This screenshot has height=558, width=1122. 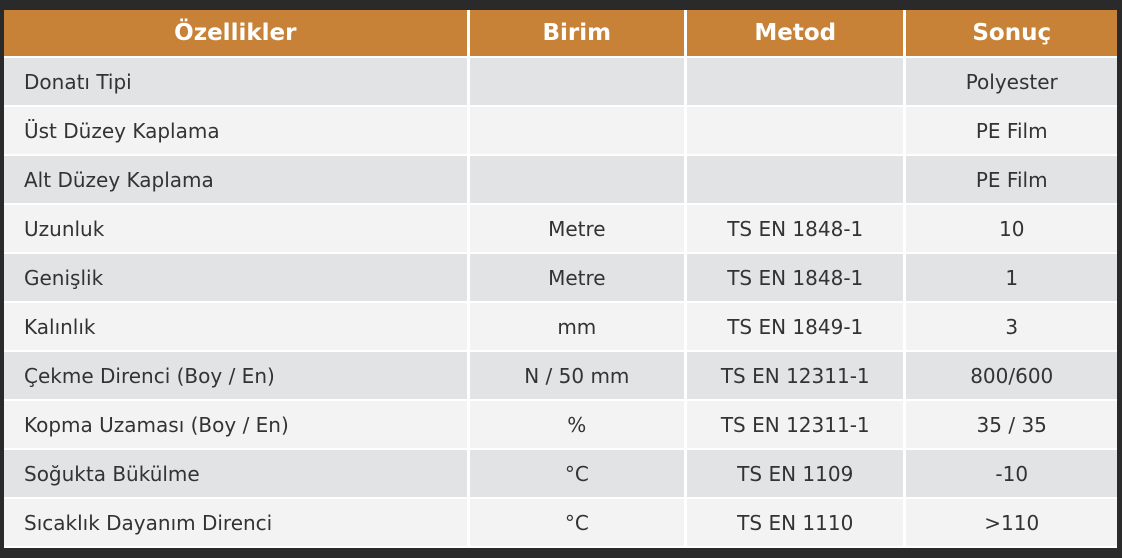 What do you see at coordinates (235, 376) in the screenshot?
I see `cell-properties: Çekme Direnci (Boy / En)` at bounding box center [235, 376].